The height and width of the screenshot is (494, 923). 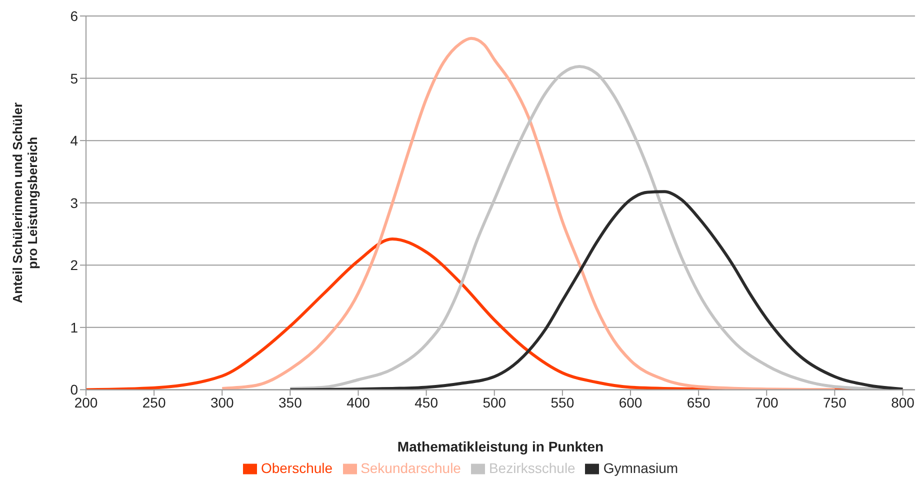 I want to click on x-tick-label: 550, so click(x=562, y=402).